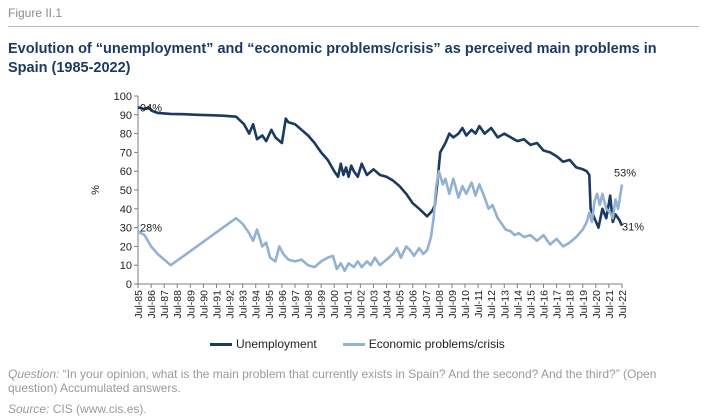  What do you see at coordinates (427, 304) in the screenshot?
I see `x-tick-label: Jul-07` at bounding box center [427, 304].